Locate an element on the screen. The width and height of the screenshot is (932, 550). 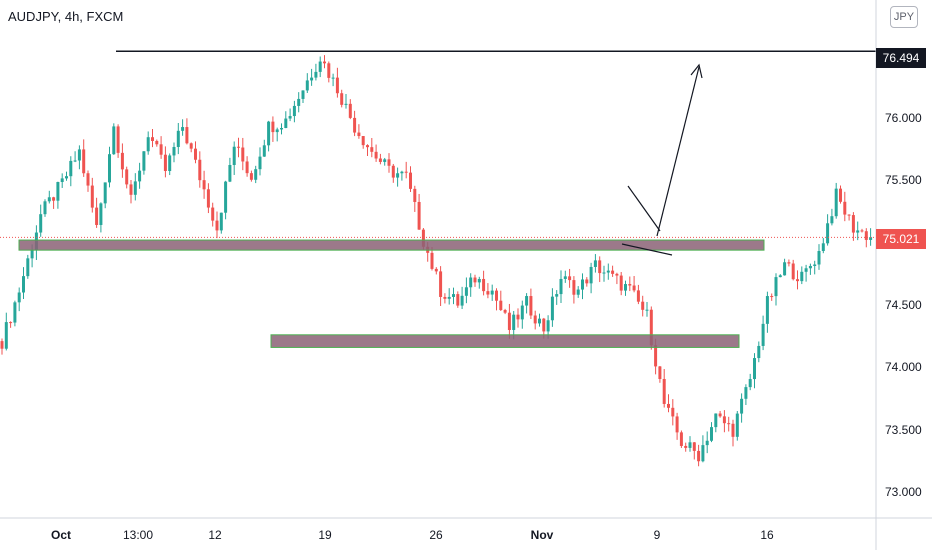
price-tick-label: 74.000 is located at coordinates (903, 367).